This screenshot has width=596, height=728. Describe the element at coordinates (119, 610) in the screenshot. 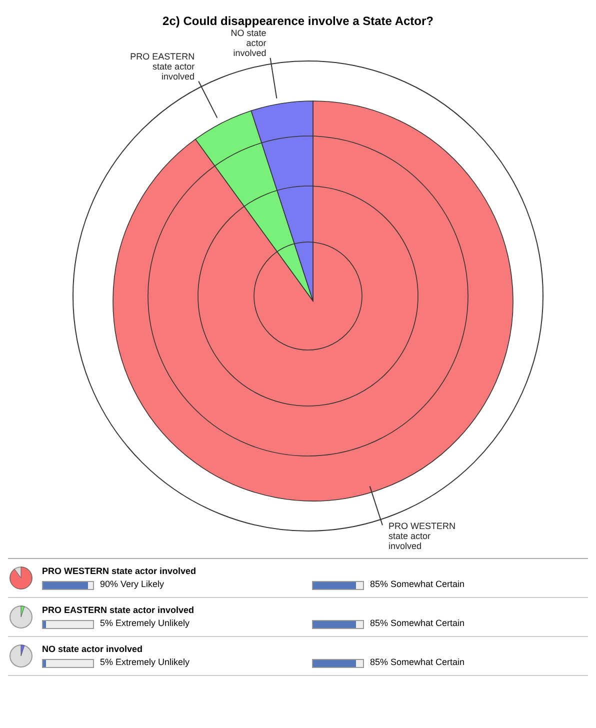

I see `legend-label: PRO EASTERN state actor involved` at that location.